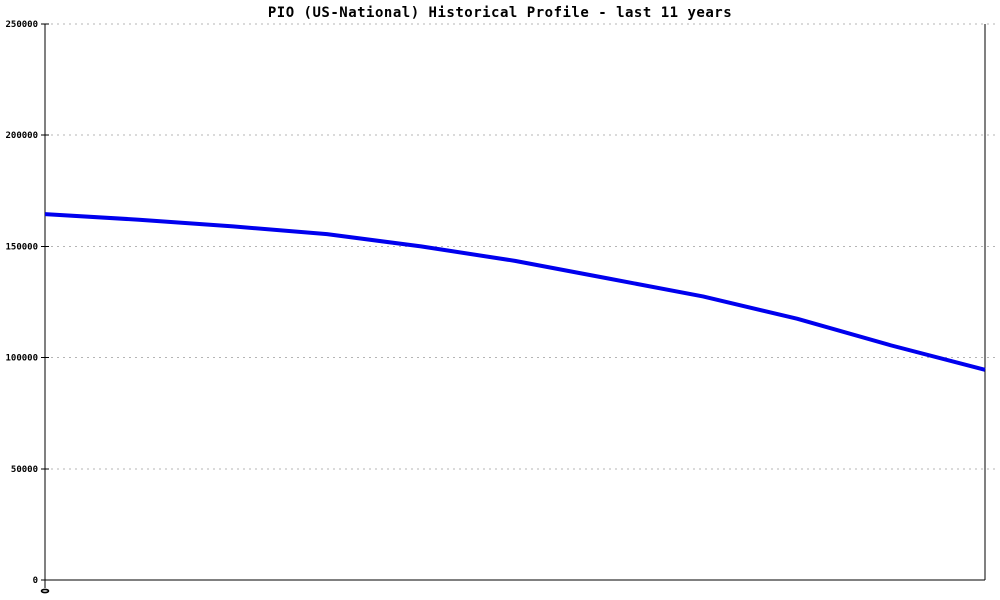 Image resolution: width=1000 pixels, height=600 pixels. What do you see at coordinates (35, 581) in the screenshot?
I see `y-tick-label: 0` at bounding box center [35, 581].